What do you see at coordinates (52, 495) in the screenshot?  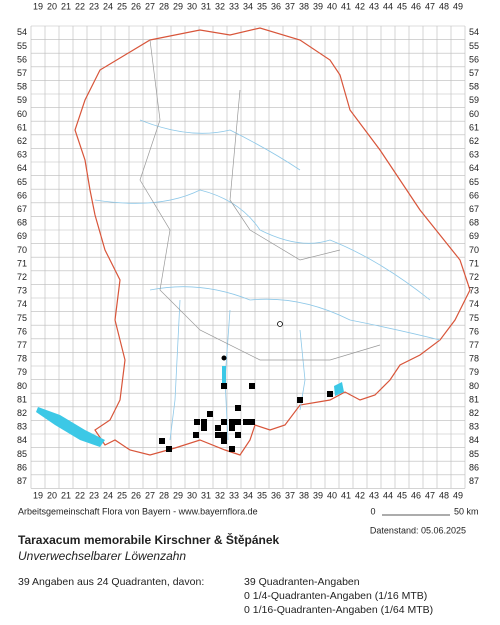 I see `x-label-bottom: 20` at bounding box center [52, 495].